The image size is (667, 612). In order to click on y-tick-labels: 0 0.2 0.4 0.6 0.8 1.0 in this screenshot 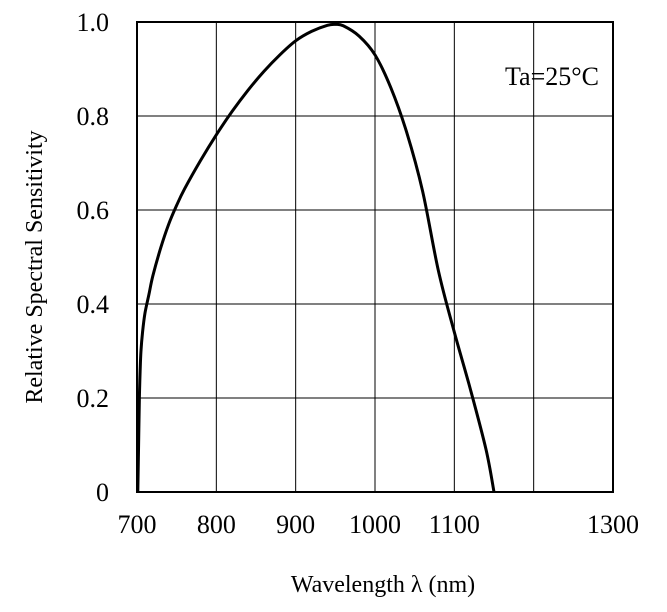, I will do `click(93, 257)`.